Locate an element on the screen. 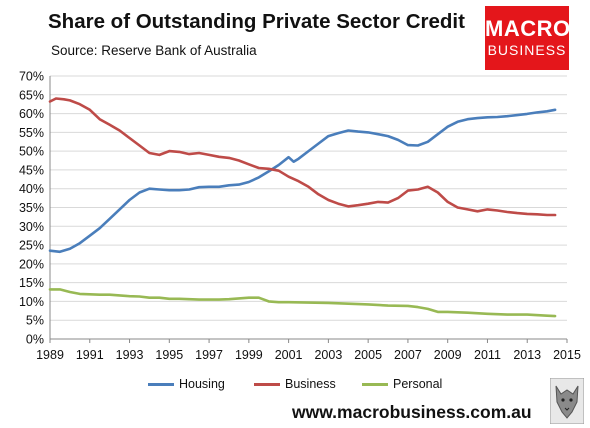 The height and width of the screenshot is (428, 590). y-tick-label: 20% is located at coordinates (31, 264).